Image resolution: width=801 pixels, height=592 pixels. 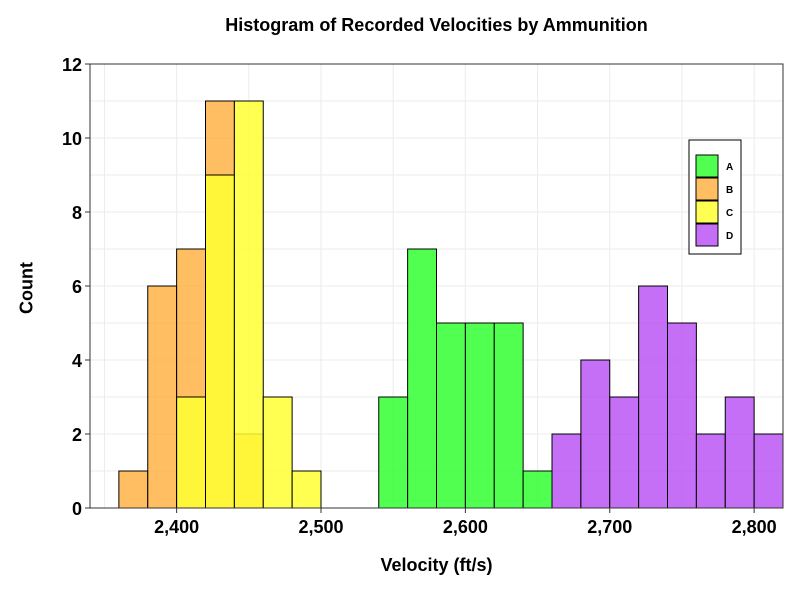 What do you see at coordinates (707, 235) in the screenshot?
I see `legend-key-D` at bounding box center [707, 235].